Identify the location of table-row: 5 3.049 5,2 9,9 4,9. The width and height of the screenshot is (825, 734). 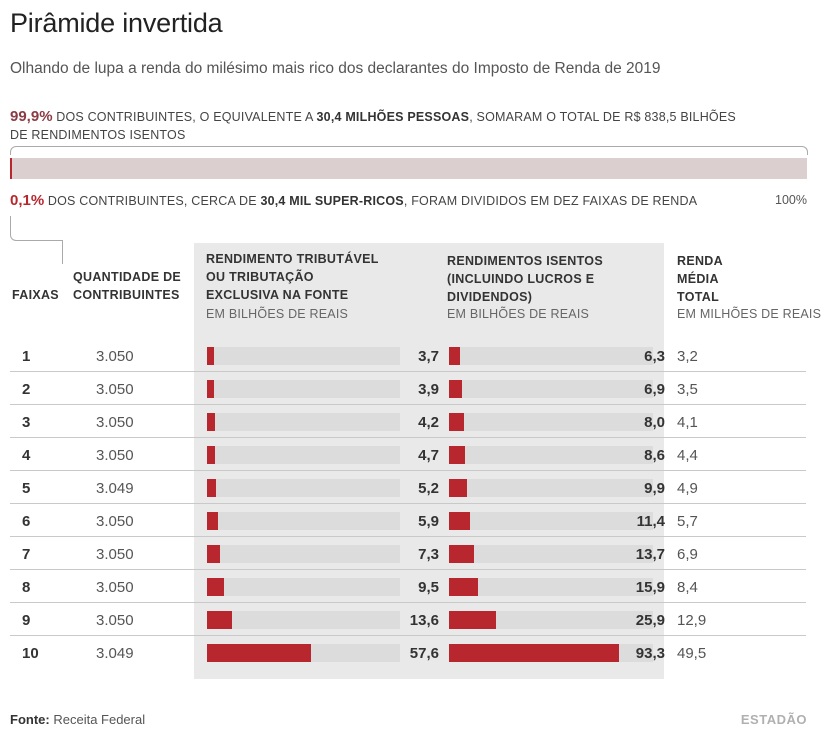
(408, 487).